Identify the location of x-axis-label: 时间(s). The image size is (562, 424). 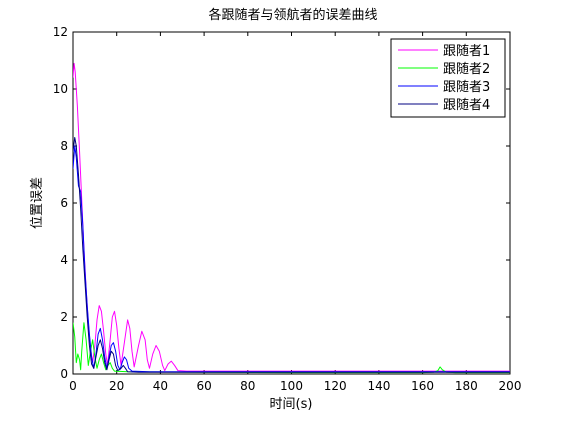
(291, 404).